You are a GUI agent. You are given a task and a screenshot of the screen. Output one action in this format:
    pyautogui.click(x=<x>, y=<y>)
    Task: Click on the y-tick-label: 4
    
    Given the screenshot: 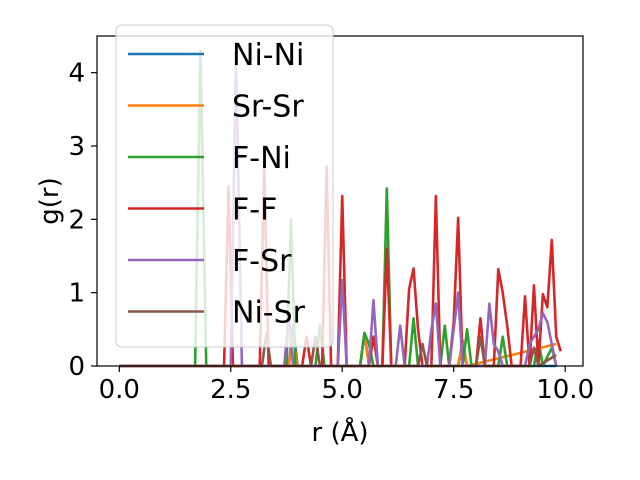 What is the action you would take?
    pyautogui.click(x=76, y=74)
    